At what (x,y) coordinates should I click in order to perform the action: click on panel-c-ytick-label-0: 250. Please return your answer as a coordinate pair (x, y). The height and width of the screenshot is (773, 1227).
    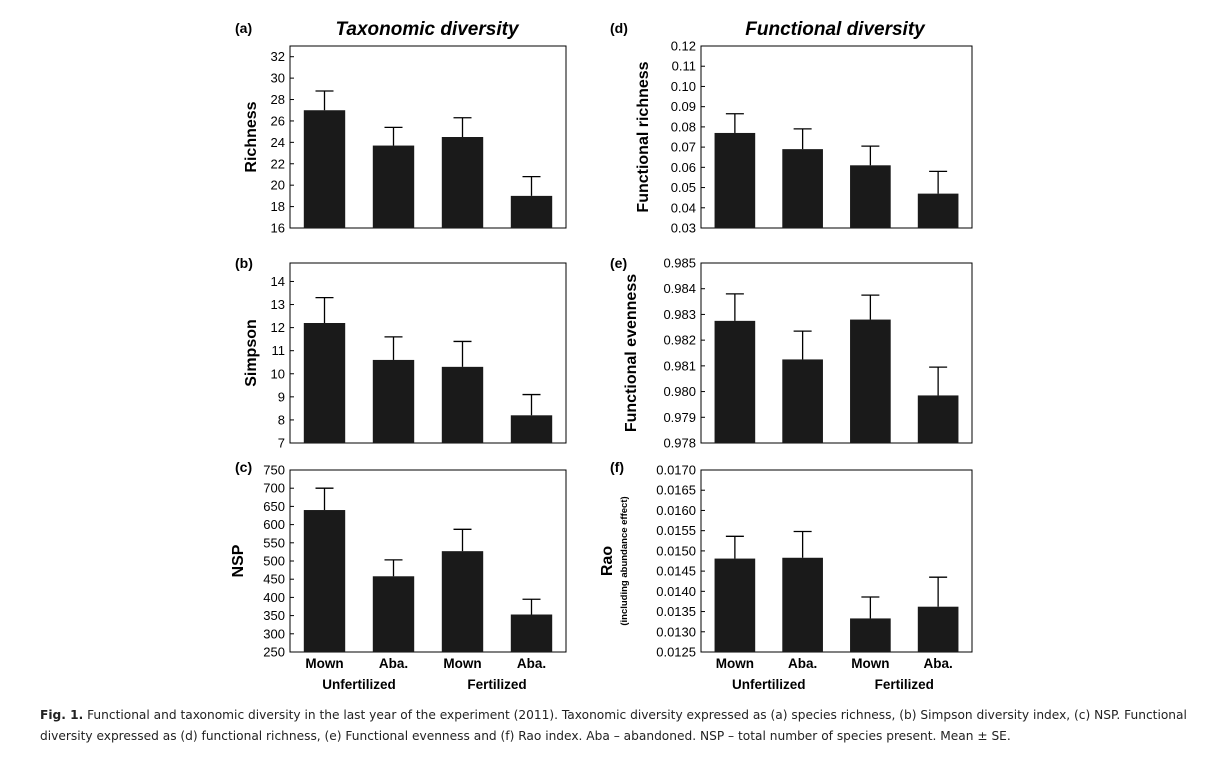
    Looking at the image, I should click on (274, 652).